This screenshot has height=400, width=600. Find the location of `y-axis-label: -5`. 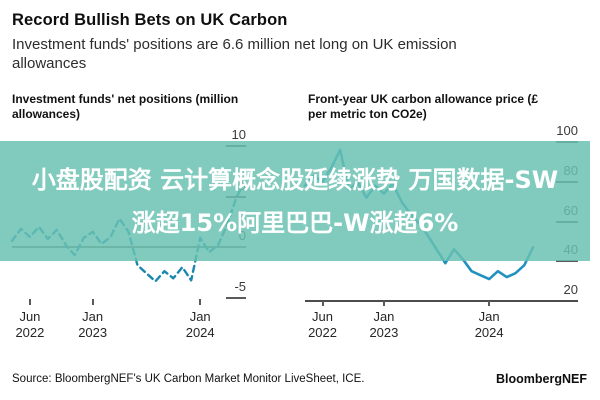

y-axis-label: -5 is located at coordinates (240, 286).